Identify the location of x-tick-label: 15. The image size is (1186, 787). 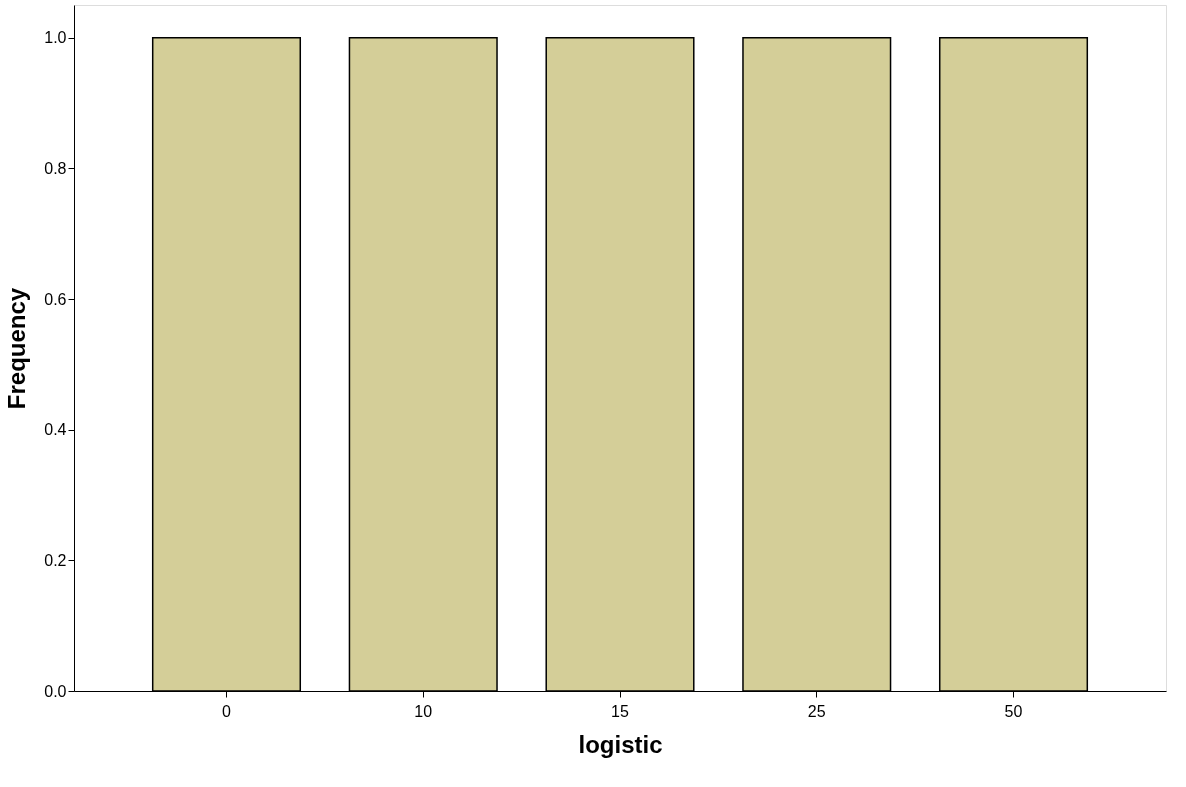
(620, 711).